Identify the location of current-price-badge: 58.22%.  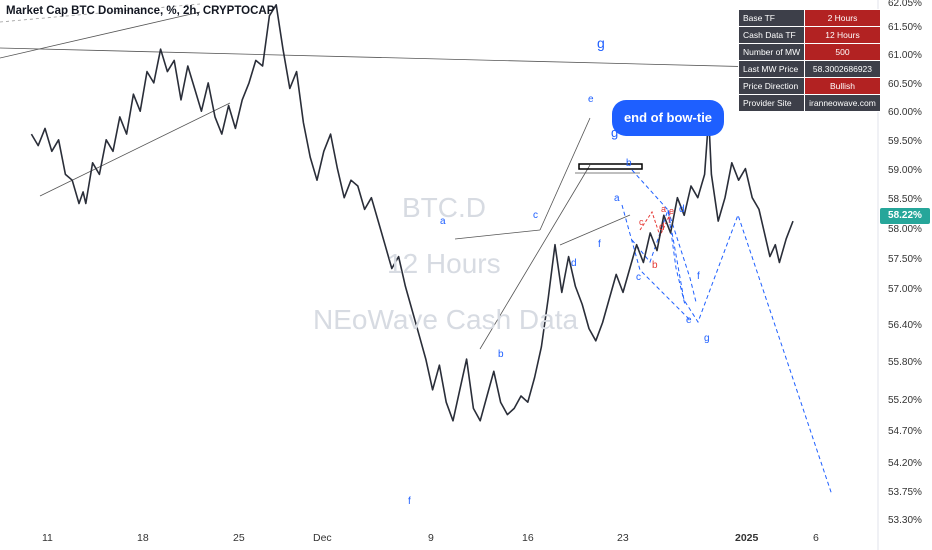
(905, 216).